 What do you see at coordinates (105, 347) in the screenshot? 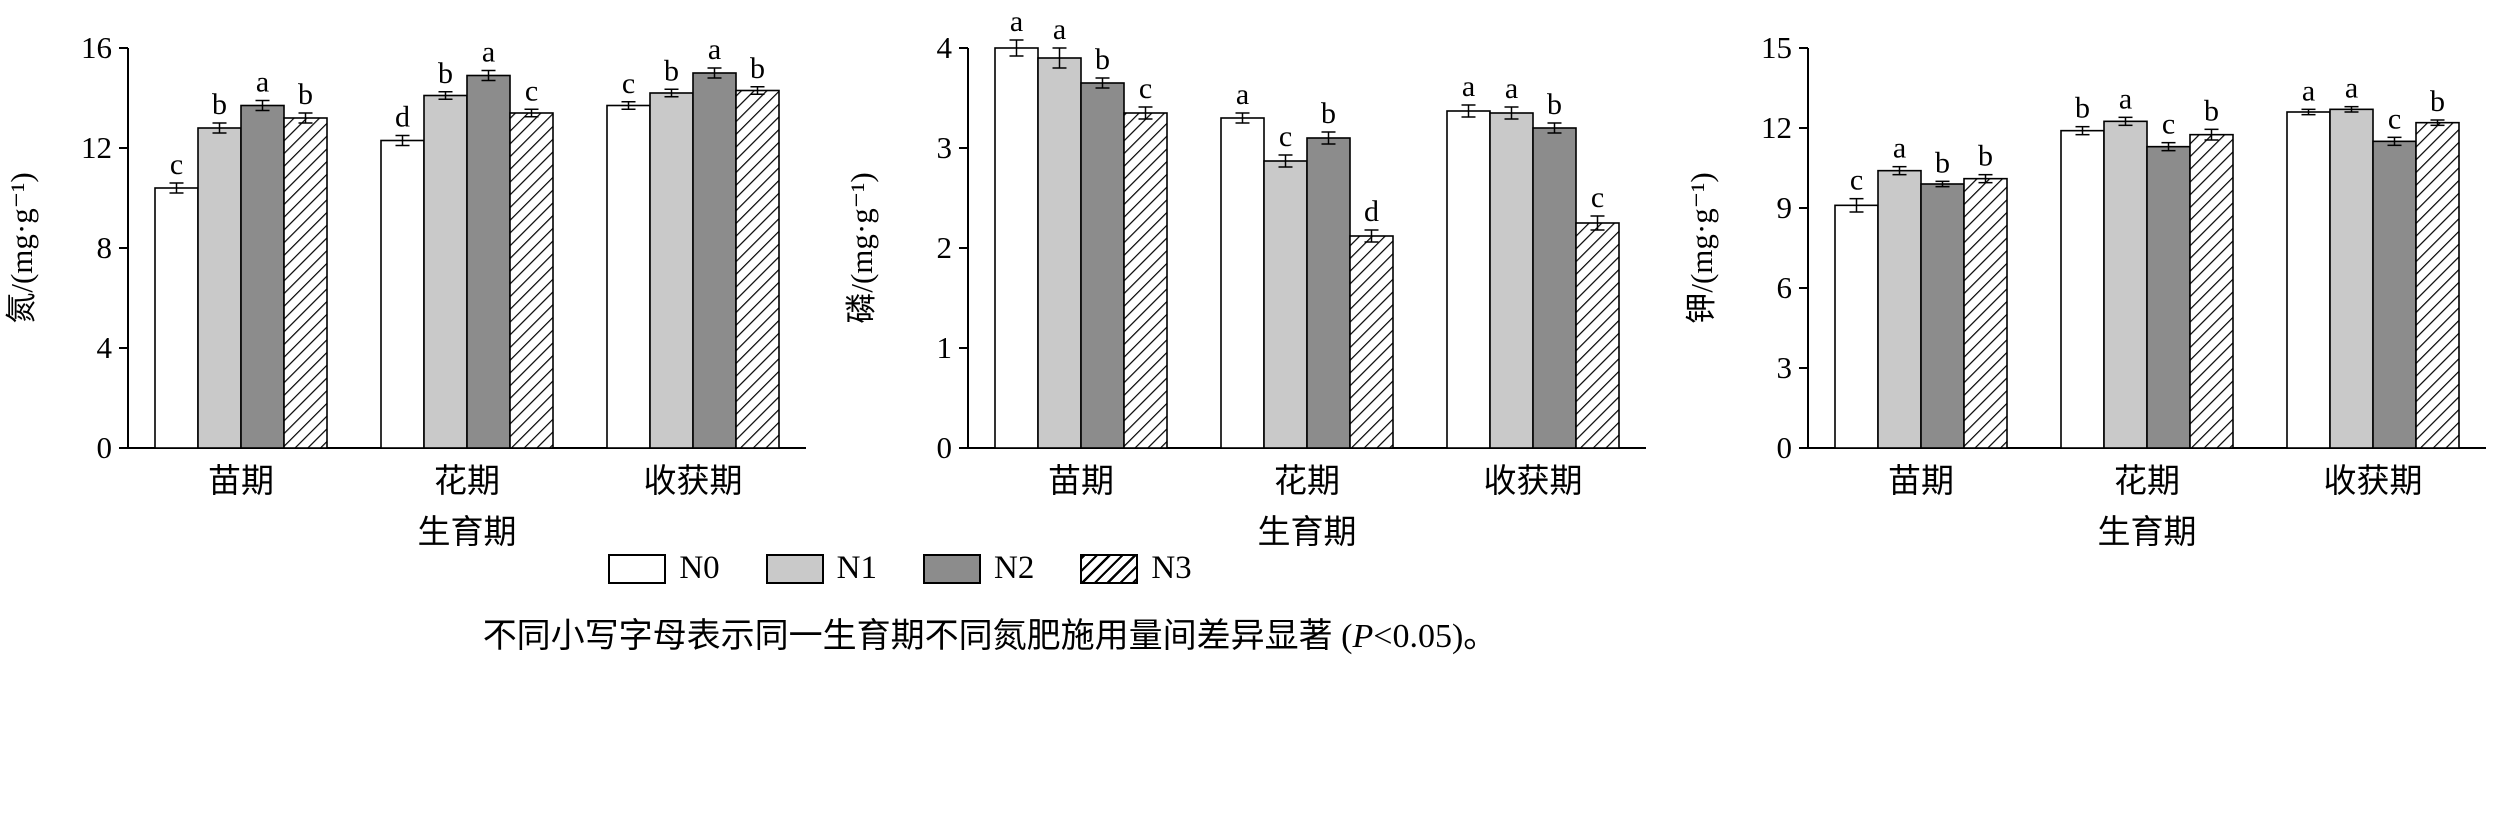
I see `y-tick-label: 4` at bounding box center [105, 347].